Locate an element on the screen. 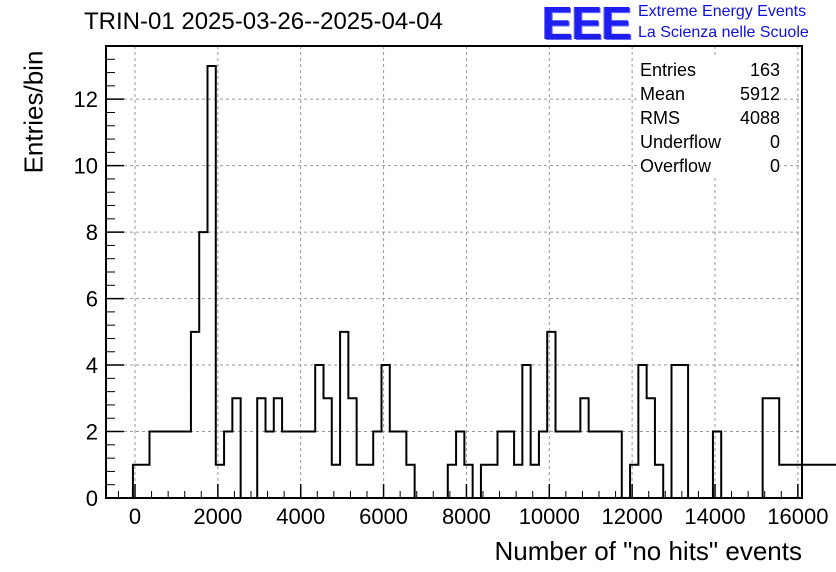  y-tick-label: 12 is located at coordinates (86, 99).